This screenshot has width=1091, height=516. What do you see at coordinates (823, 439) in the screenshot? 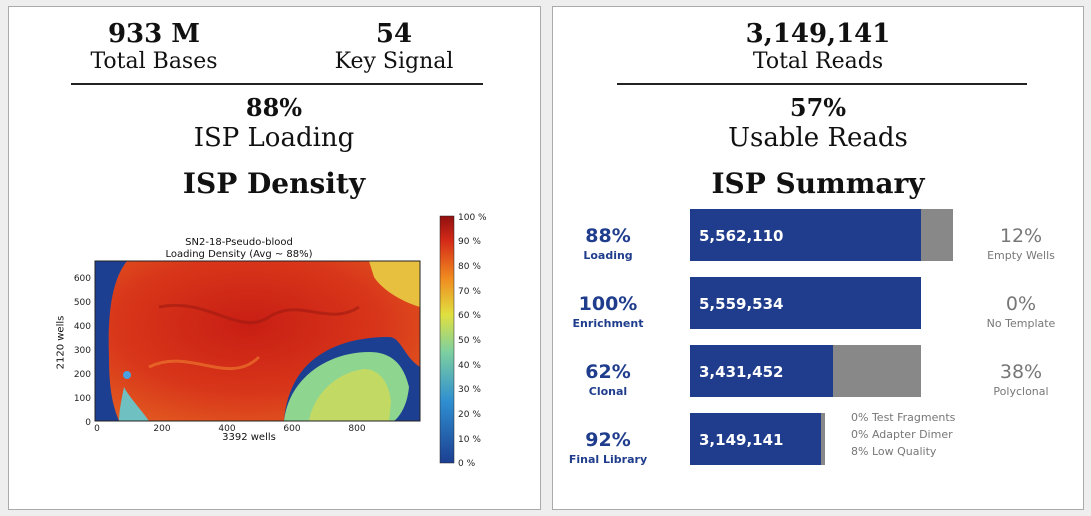
I see `final-library-complement-bar` at bounding box center [823, 439].